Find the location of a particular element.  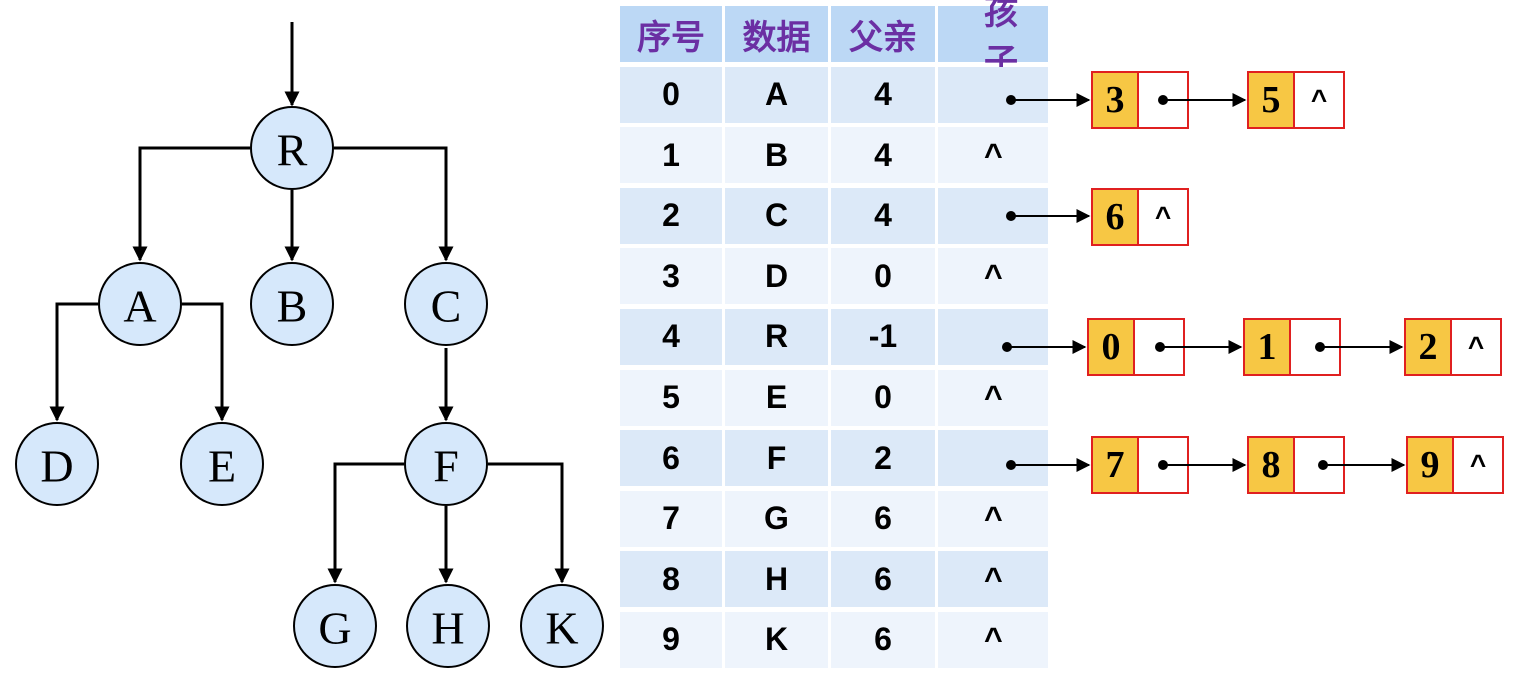

cell-data: B is located at coordinates (776, 155).